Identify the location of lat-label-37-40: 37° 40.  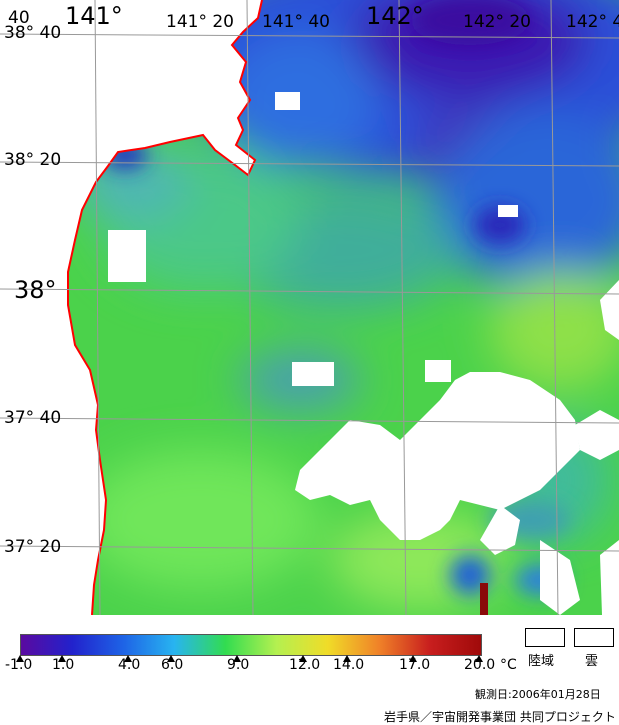
(33, 418).